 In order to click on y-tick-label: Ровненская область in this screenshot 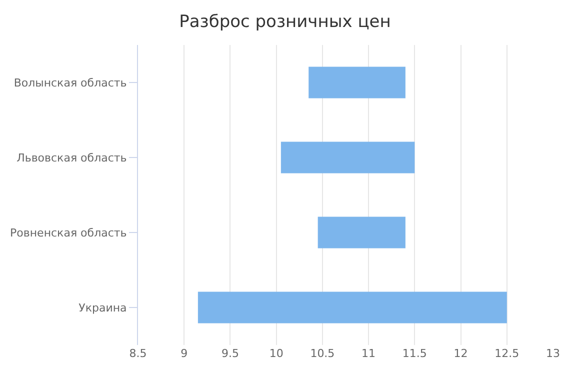, I will do `click(68, 233)`.